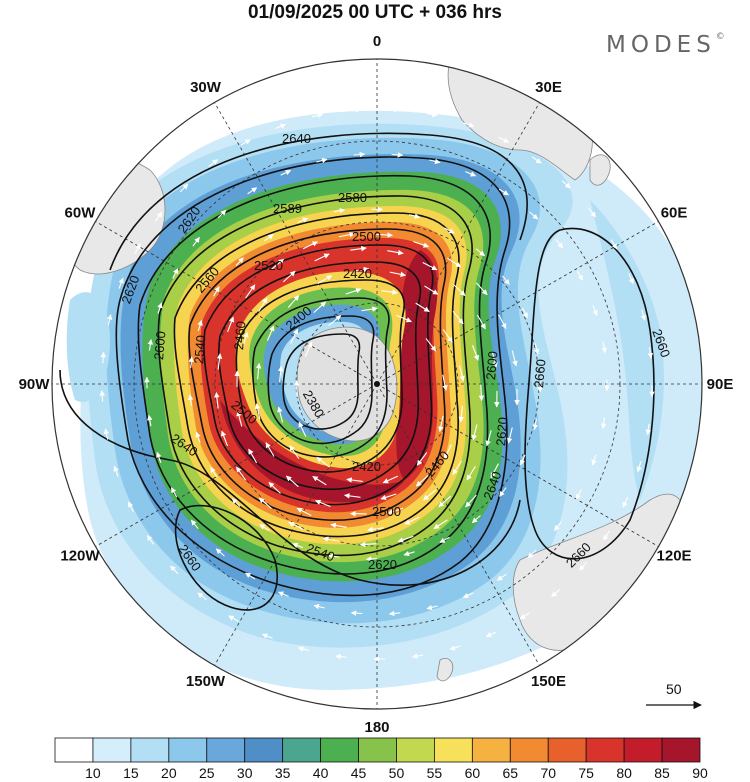 The image size is (750, 782). What do you see at coordinates (239, 335) in the screenshot?
I see `contour-label: 2460` at bounding box center [239, 335].